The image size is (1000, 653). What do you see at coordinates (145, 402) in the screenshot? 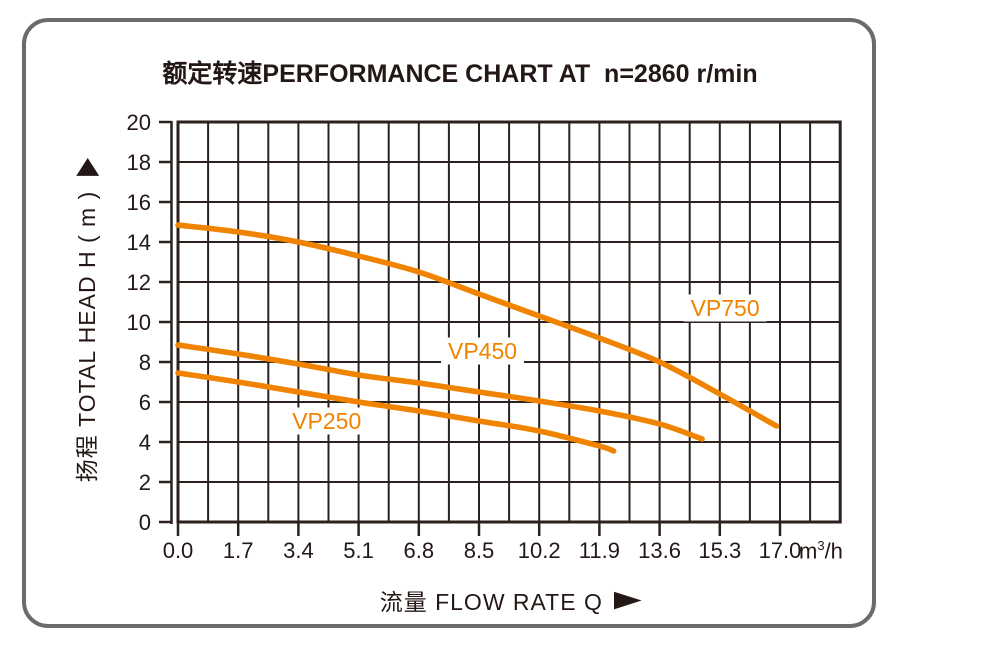
I see `y-tick-label: 6` at bounding box center [145, 402].